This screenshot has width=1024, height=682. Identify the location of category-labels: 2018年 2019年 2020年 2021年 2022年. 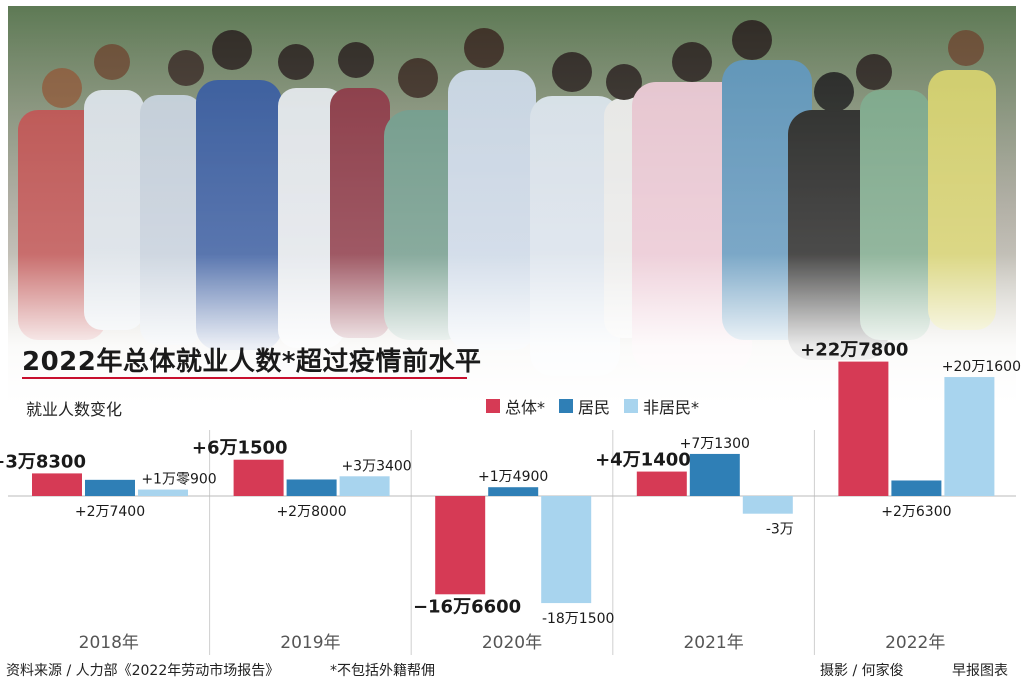
(512, 643).